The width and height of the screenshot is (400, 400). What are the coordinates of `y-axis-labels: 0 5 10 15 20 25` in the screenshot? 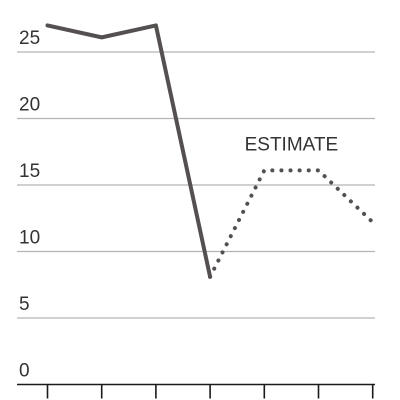 It's located at (29, 205).